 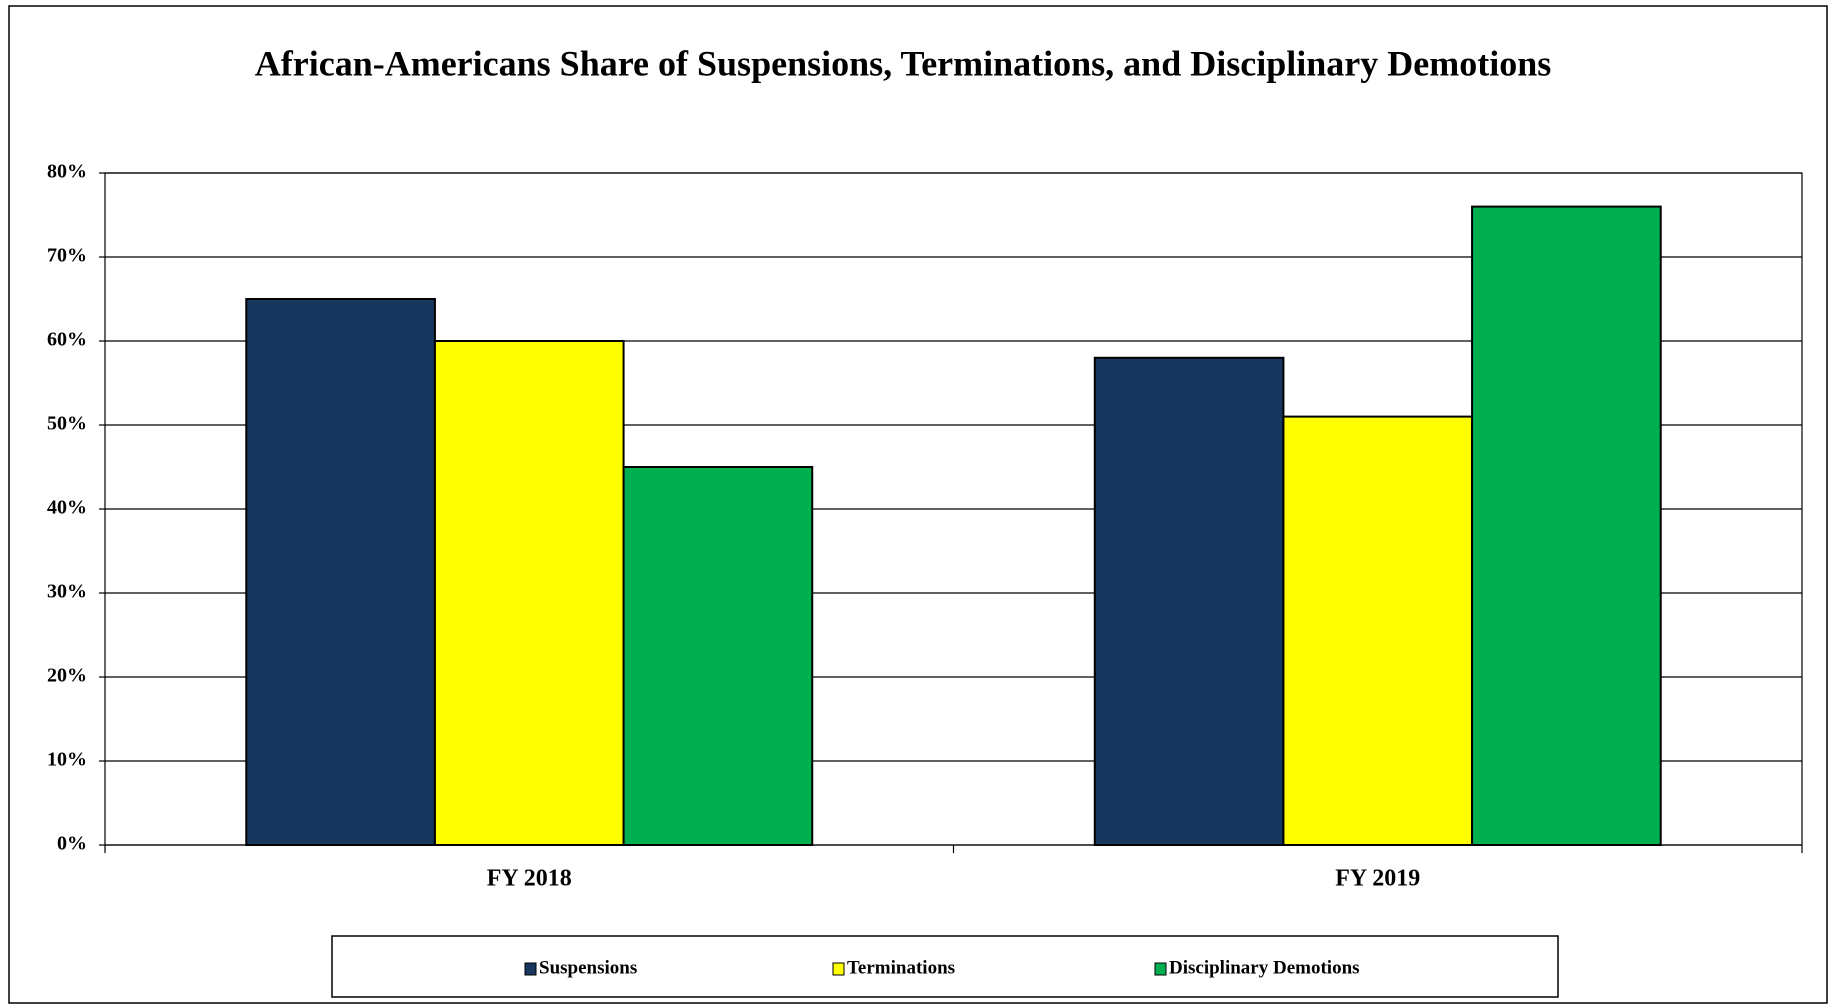 What do you see at coordinates (67, 676) in the screenshot?
I see `y-tick-label: 20%` at bounding box center [67, 676].